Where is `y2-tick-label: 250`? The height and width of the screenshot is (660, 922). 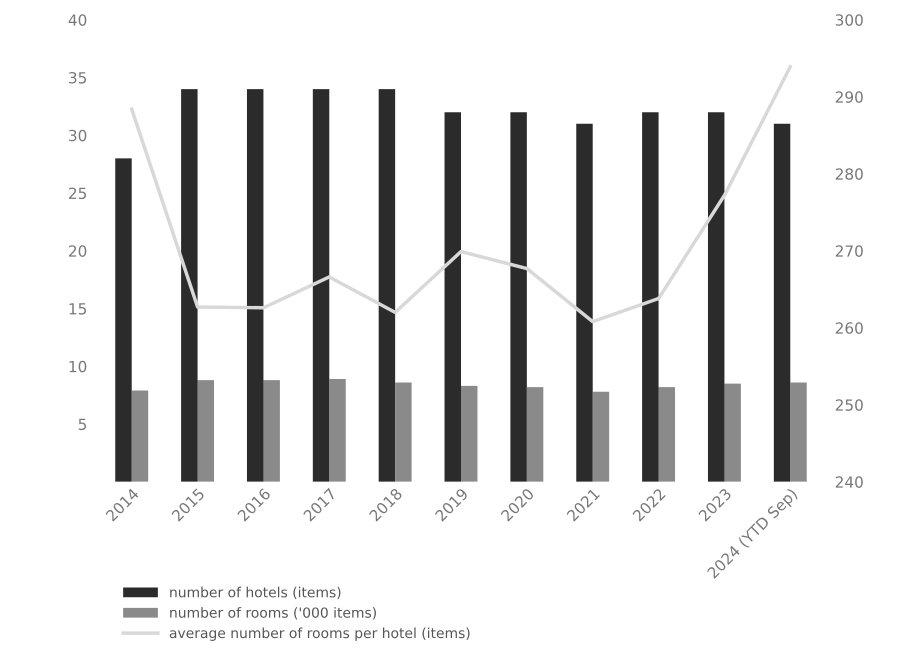 y2-tick-label: 250 is located at coordinates (849, 405).